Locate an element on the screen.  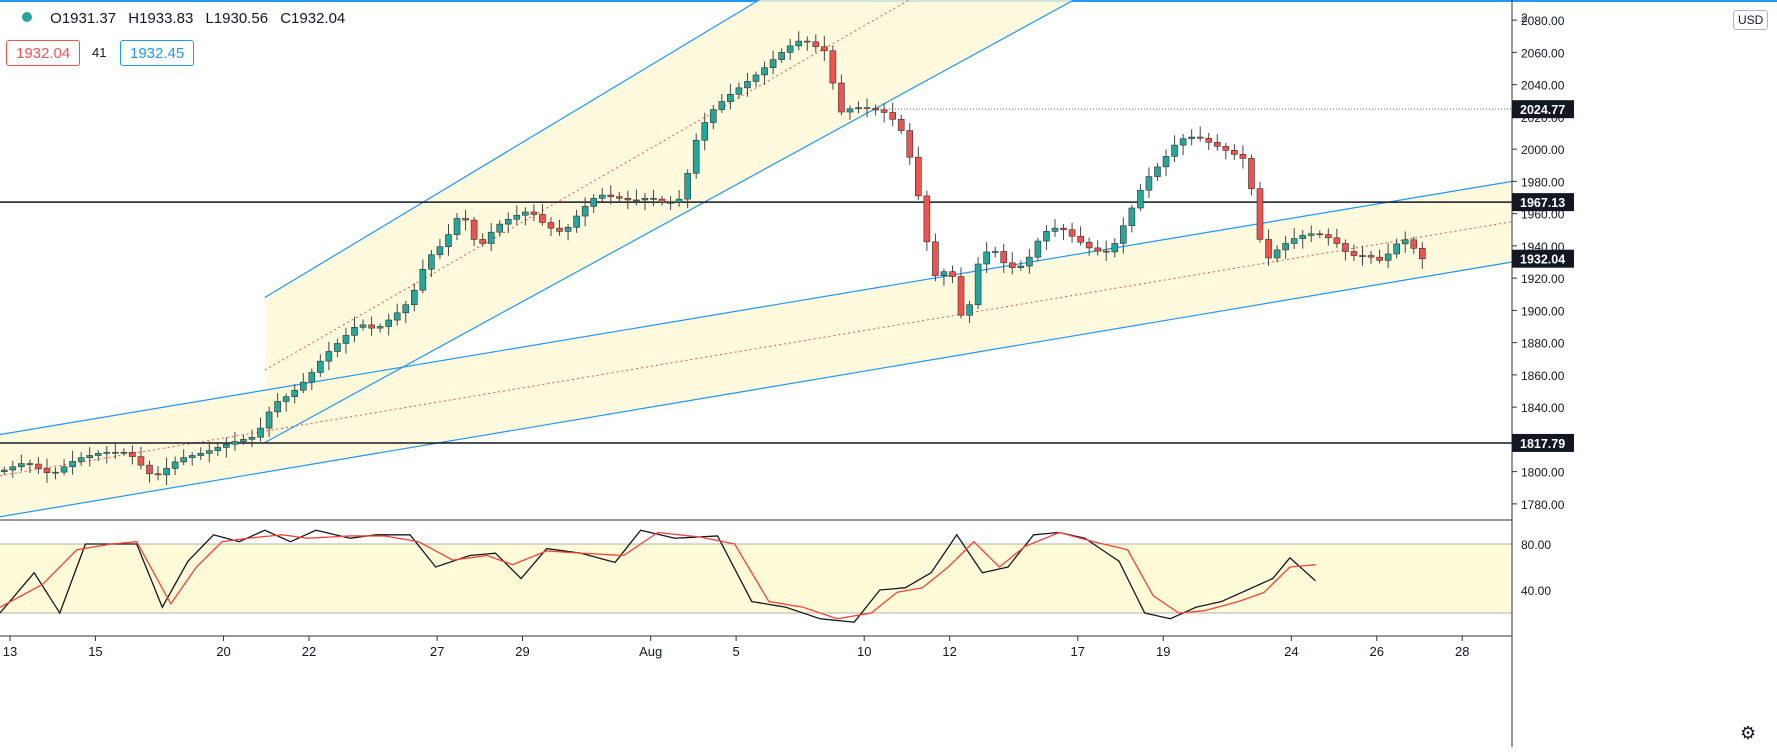
time-tick-label: 22 is located at coordinates (309, 651).